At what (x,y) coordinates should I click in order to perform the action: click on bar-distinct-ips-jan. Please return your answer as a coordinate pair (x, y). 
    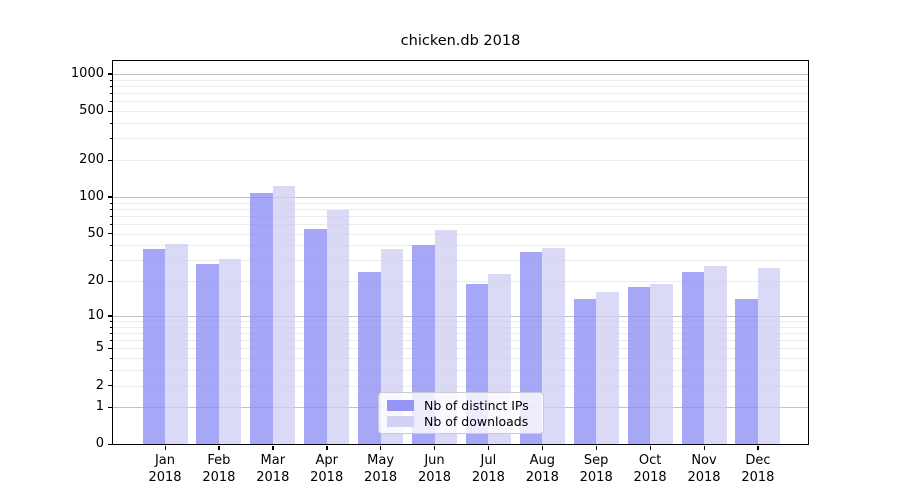
    Looking at the image, I should click on (153, 347).